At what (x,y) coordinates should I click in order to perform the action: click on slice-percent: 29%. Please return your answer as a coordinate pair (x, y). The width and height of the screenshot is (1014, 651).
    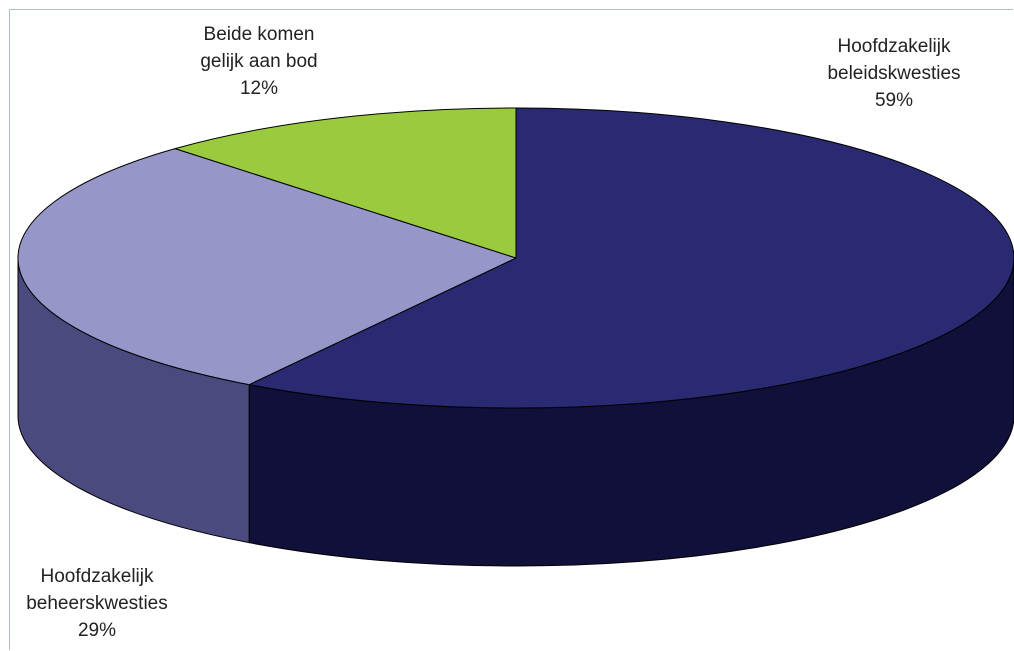
    Looking at the image, I should click on (97, 630).